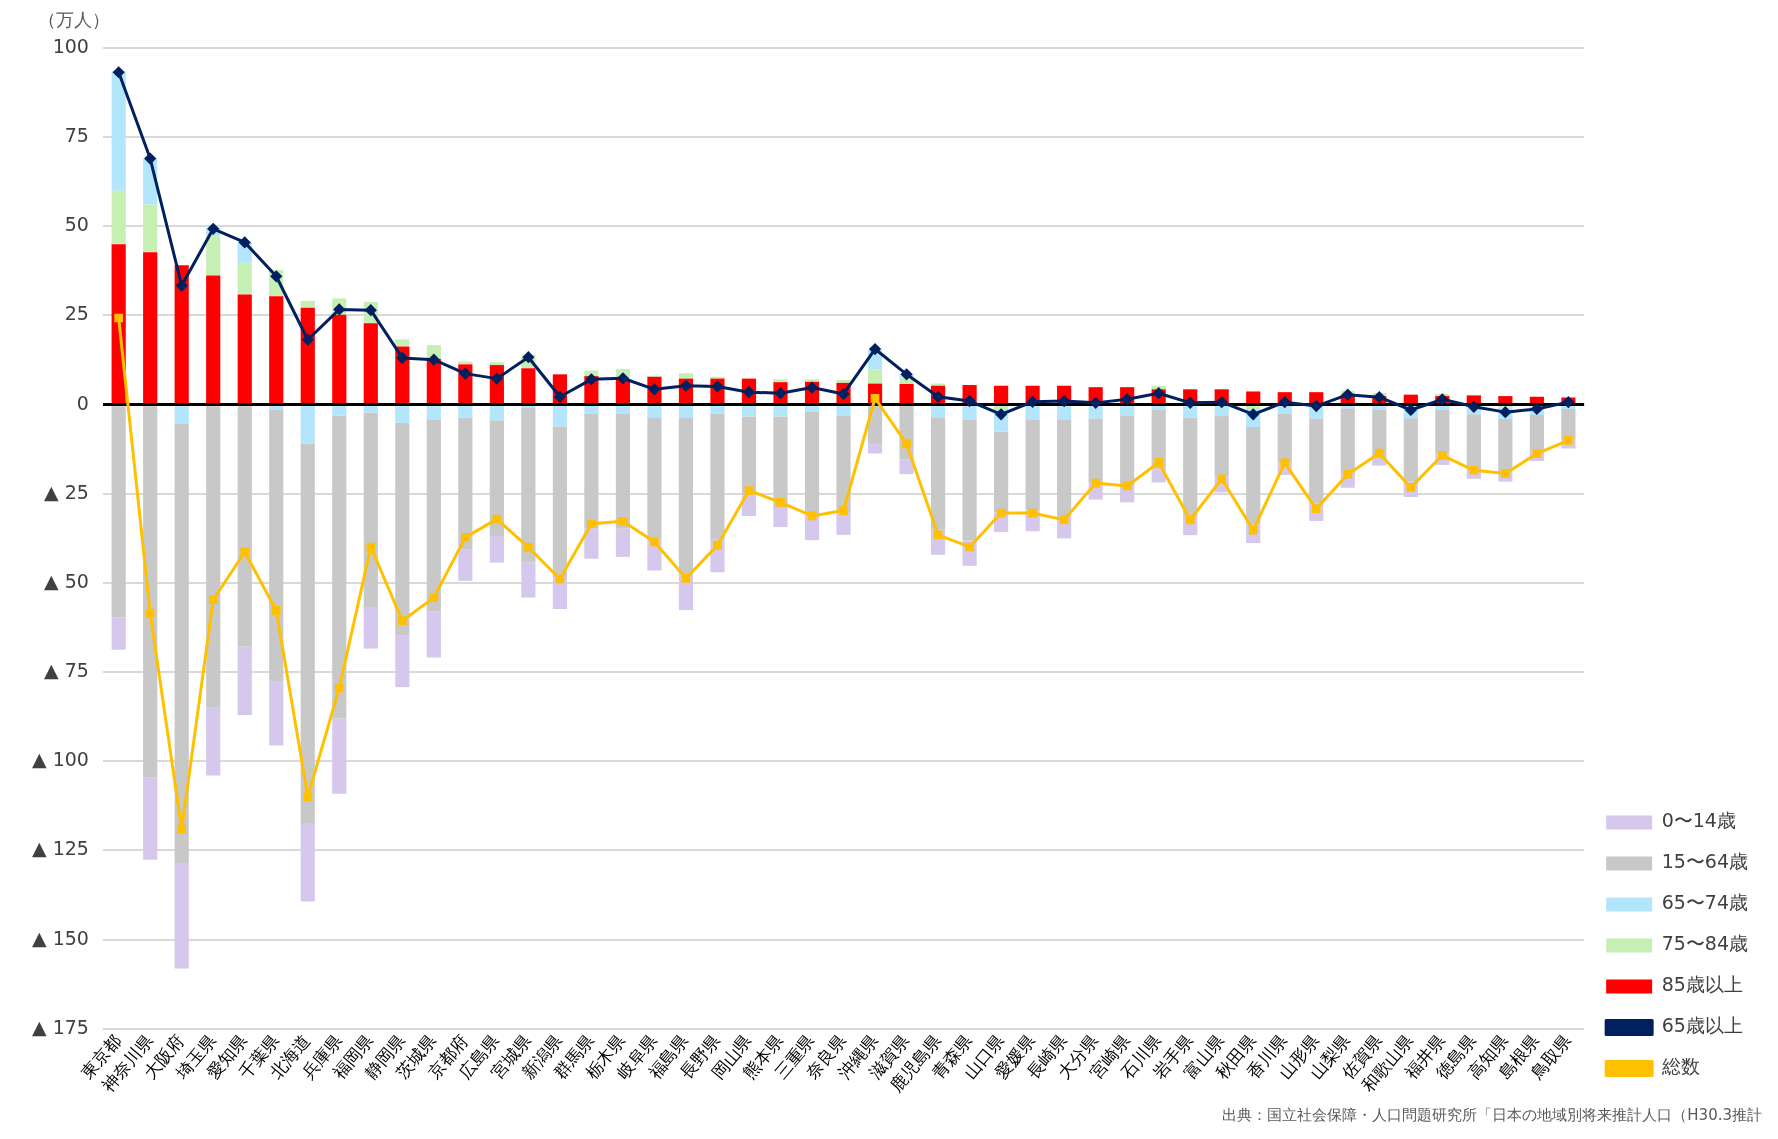  Describe the element at coordinates (66, 670) in the screenshot. I see `y-tick-label: ▲ 75` at that location.